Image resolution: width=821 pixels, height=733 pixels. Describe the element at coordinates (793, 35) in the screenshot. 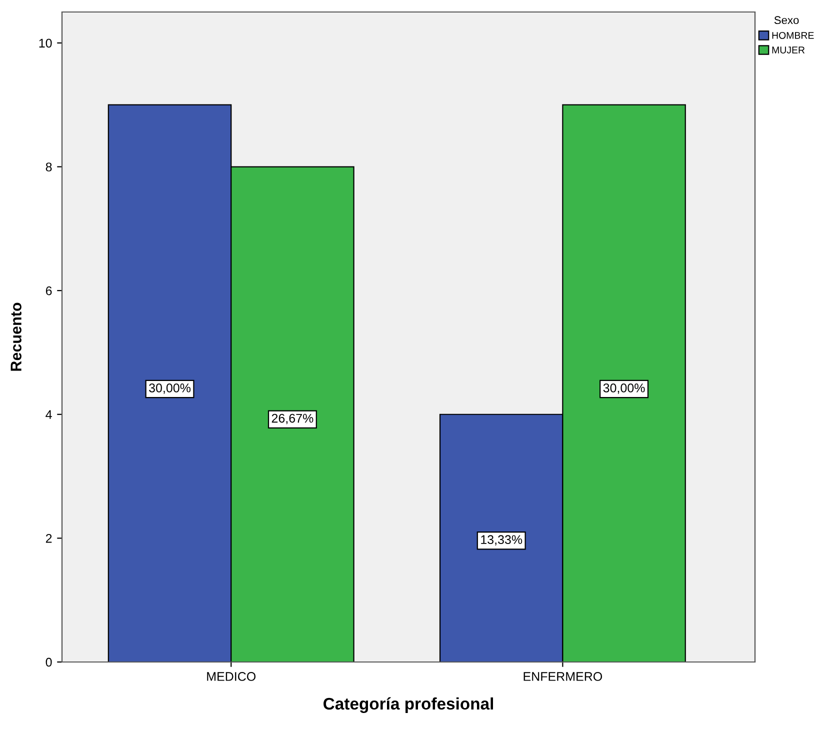

I see `legend-label: HOMBRE` at that location.